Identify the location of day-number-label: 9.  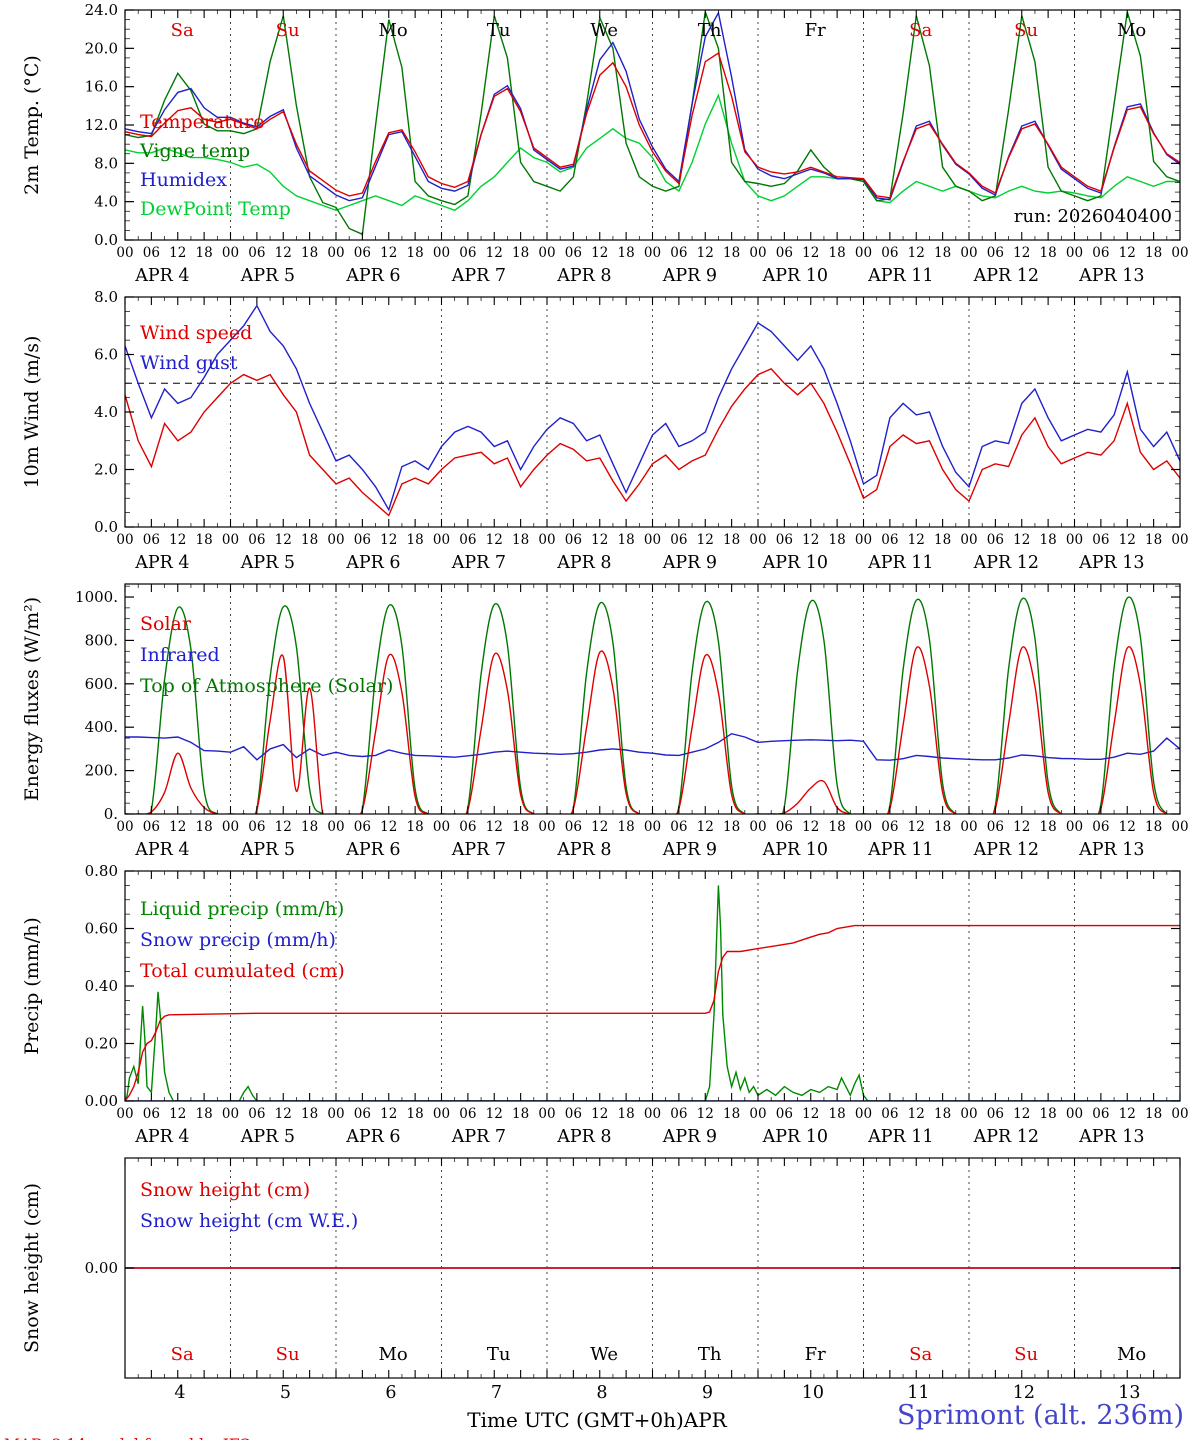
(707, 1393).